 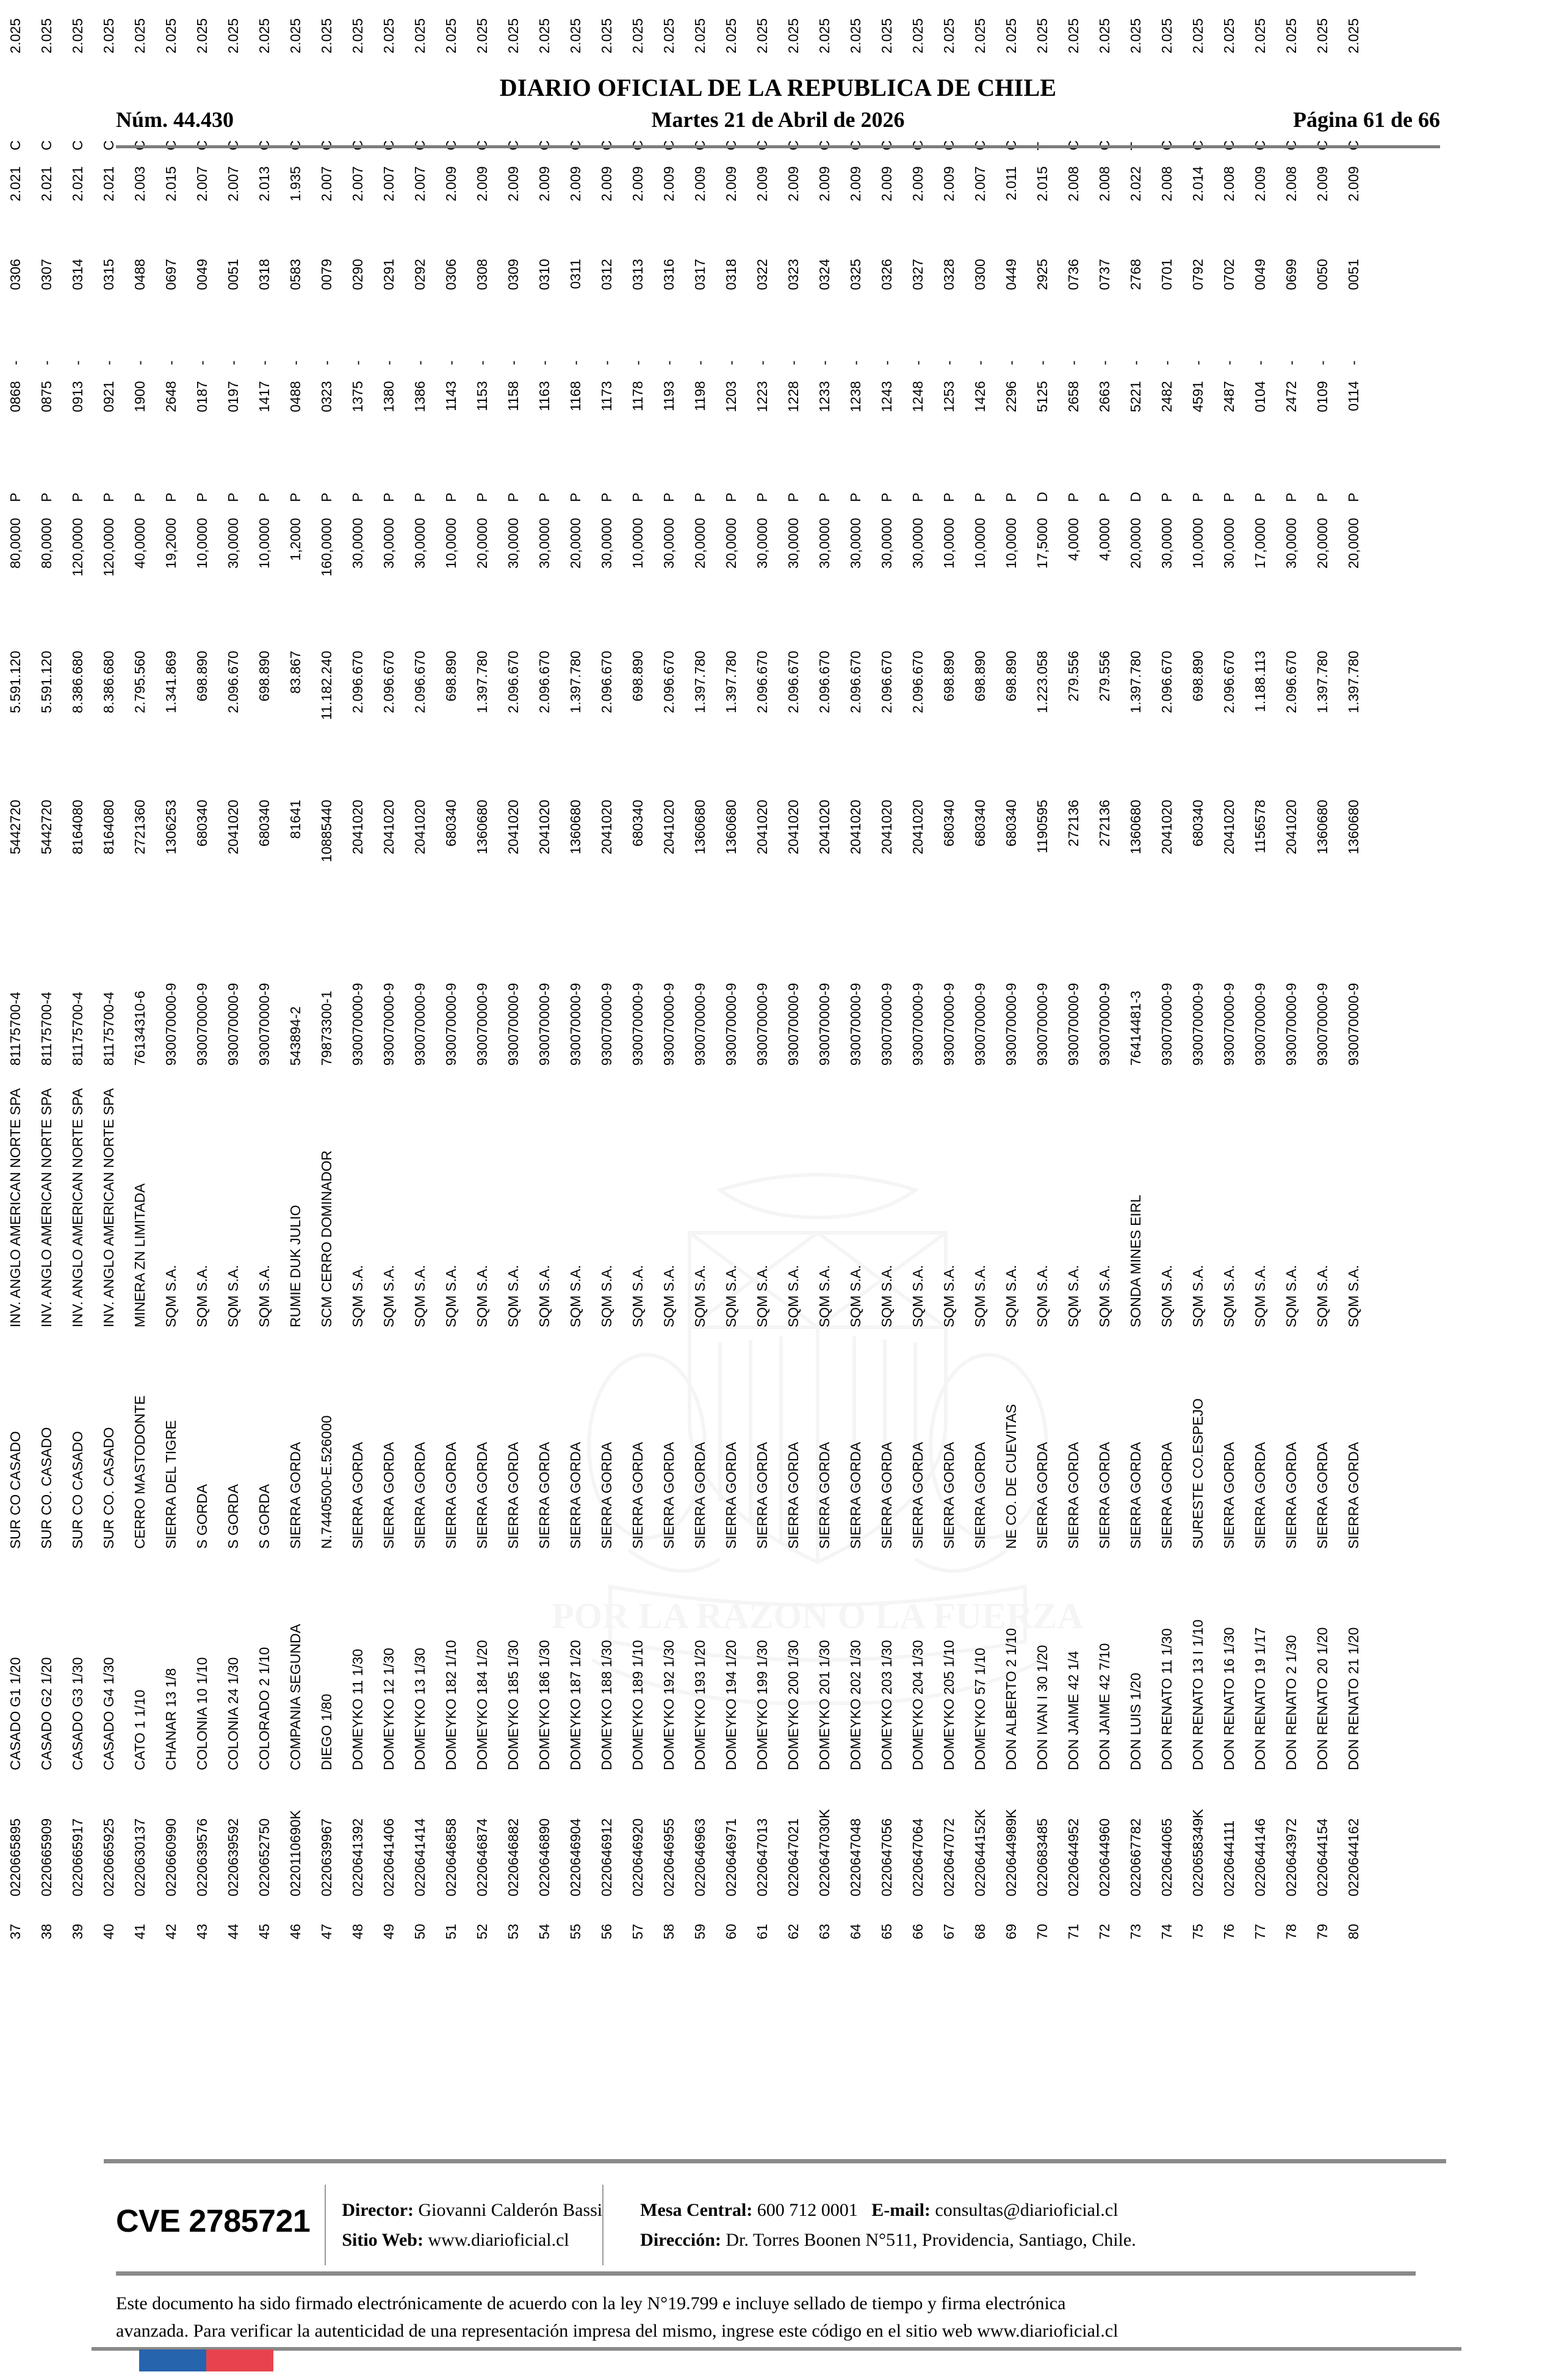 I want to click on utm-north: 10885440, so click(x=327, y=831).